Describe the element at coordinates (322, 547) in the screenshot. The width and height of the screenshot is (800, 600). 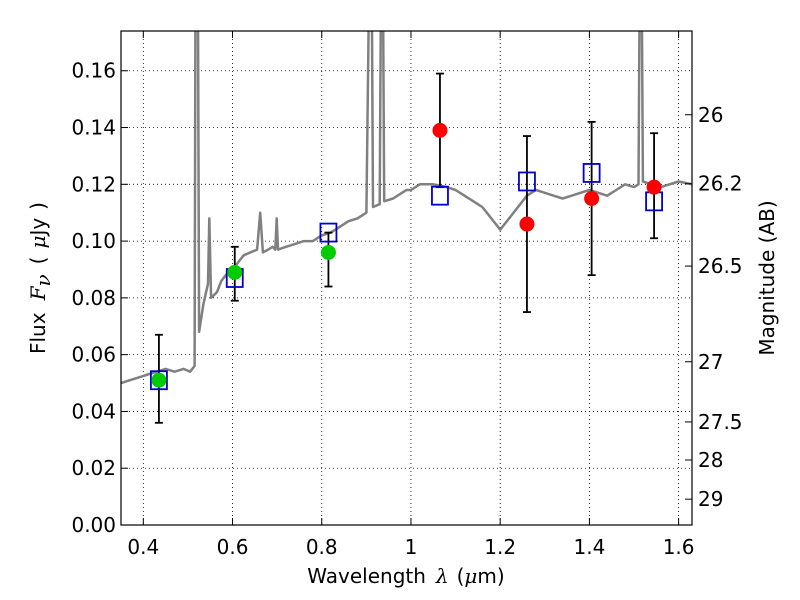
I see `x-tick-label: 0.8` at that location.